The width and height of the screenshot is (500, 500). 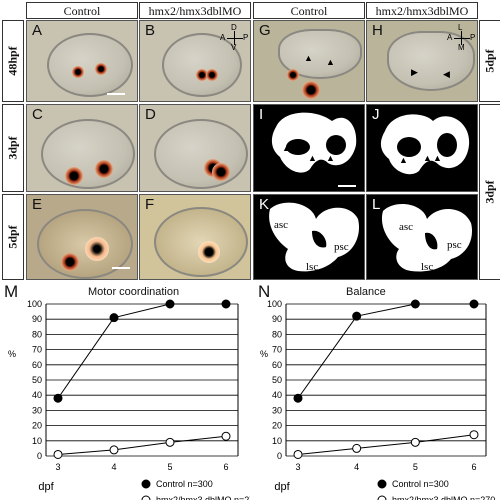 What do you see at coordinates (150, 114) in the screenshot?
I see `panel-letter: D` at bounding box center [150, 114].